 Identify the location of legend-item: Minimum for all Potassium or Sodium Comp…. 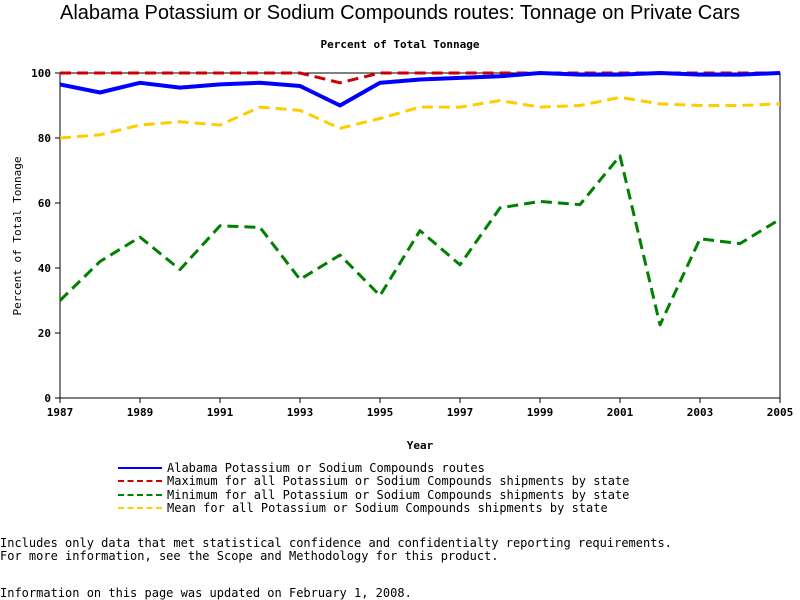
(373, 495).